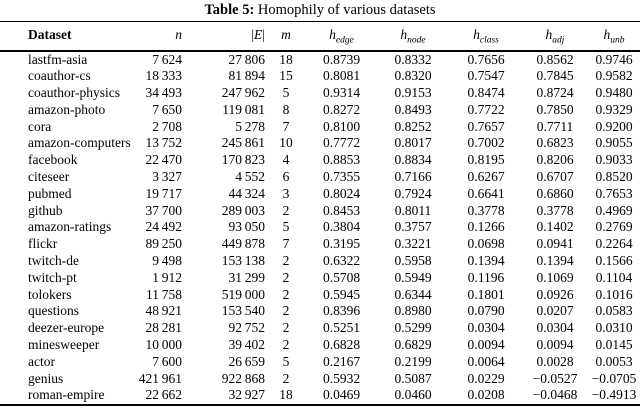 Image resolution: width=640 pixels, height=416 pixels. I want to click on cell-m: 15, so click(286, 76).